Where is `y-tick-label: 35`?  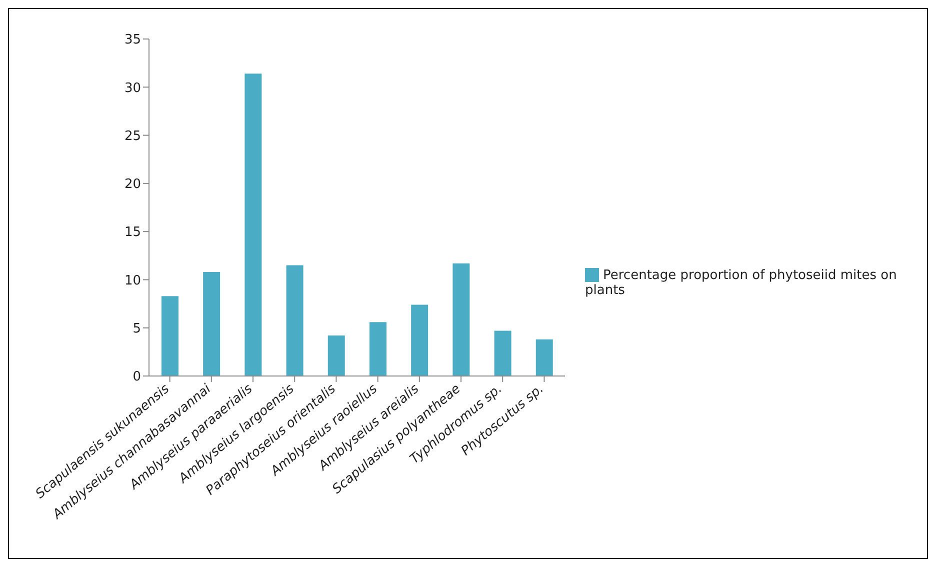 y-tick-label: 35 is located at coordinates (132, 40).